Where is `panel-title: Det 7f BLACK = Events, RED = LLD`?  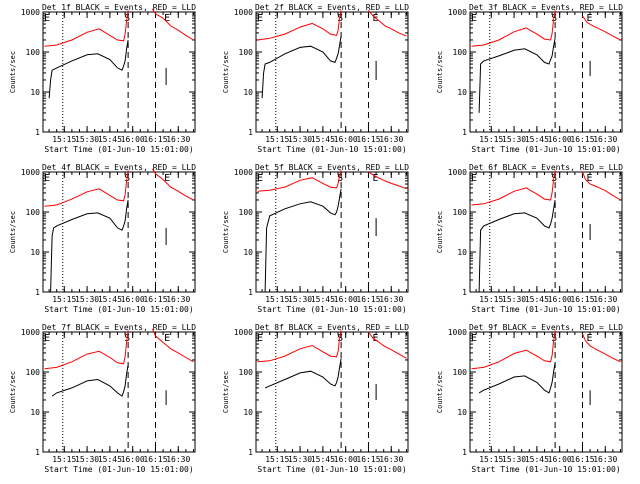 panel-title: Det 7f BLACK = Events, RED = LLD is located at coordinates (119, 327).